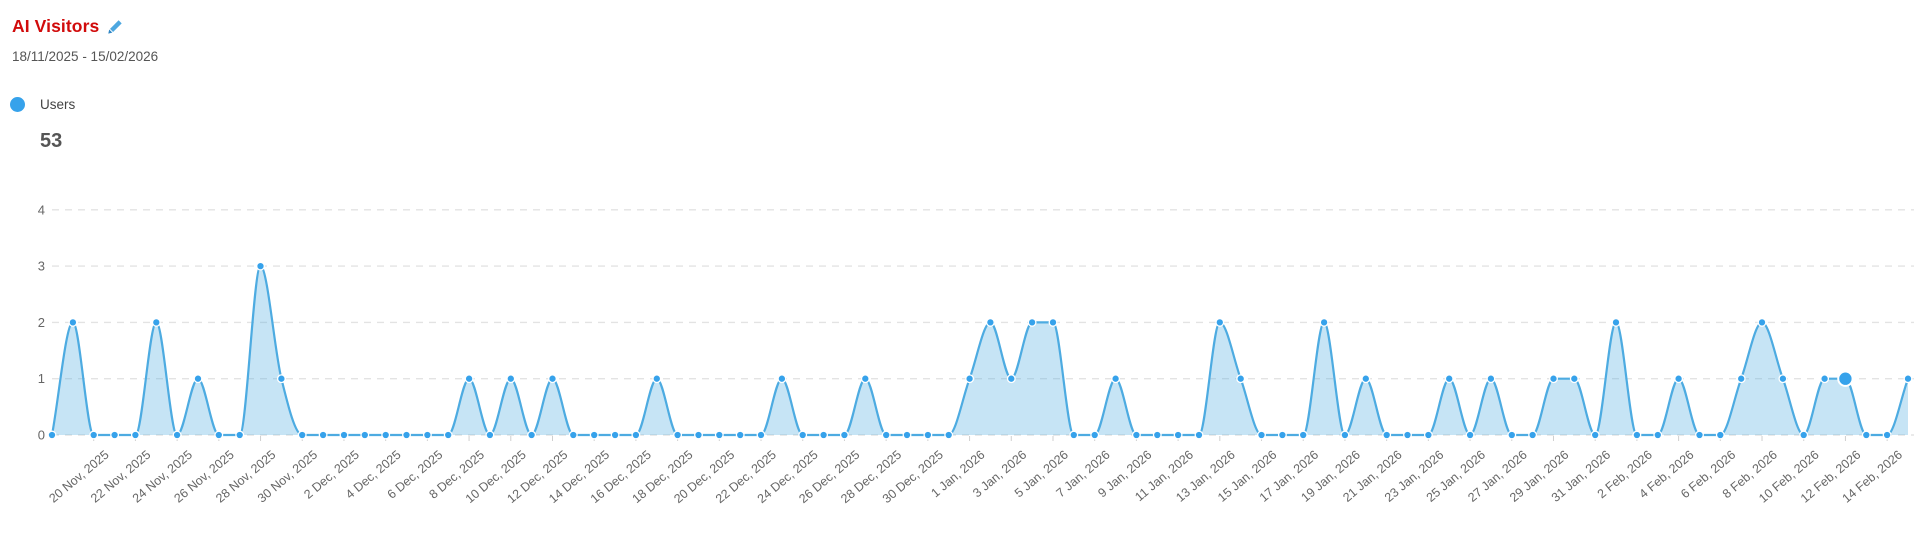  Describe the element at coordinates (58, 104) in the screenshot. I see `users-legend-label: Users` at that location.